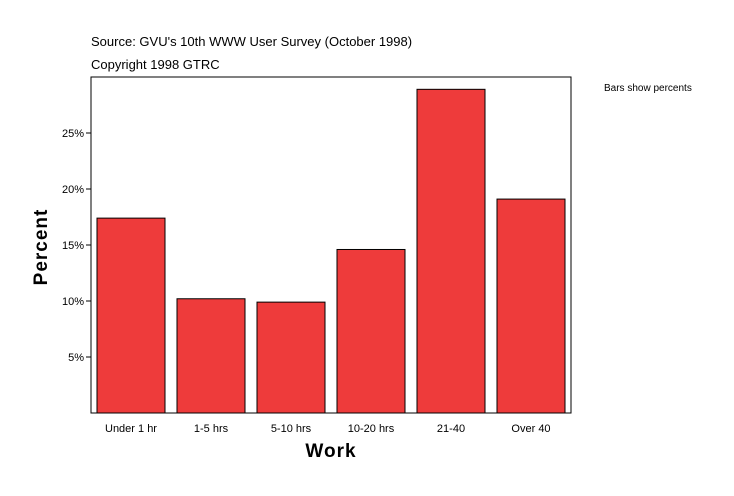  What do you see at coordinates (76, 358) in the screenshot?
I see `y-tick-label: 5%` at bounding box center [76, 358].